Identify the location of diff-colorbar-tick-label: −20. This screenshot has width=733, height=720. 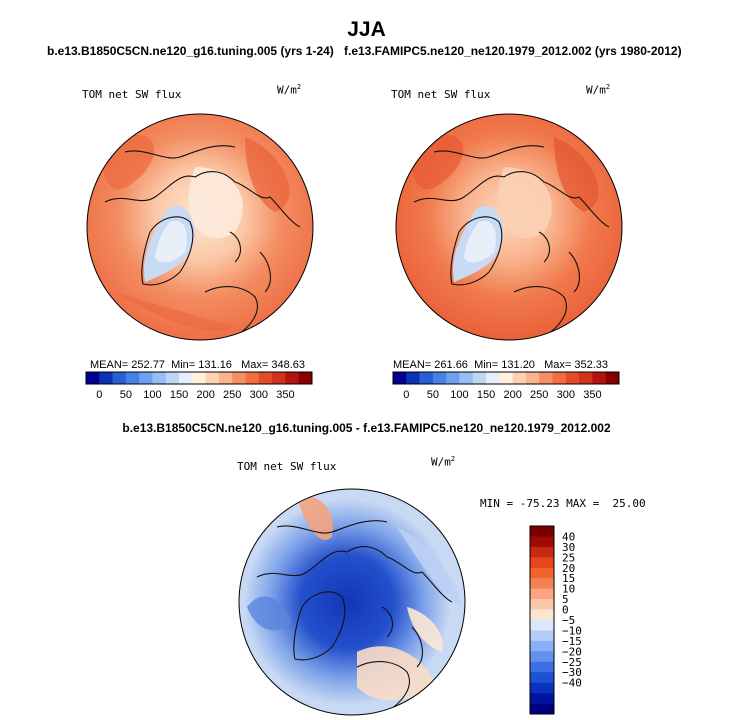
(572, 651).